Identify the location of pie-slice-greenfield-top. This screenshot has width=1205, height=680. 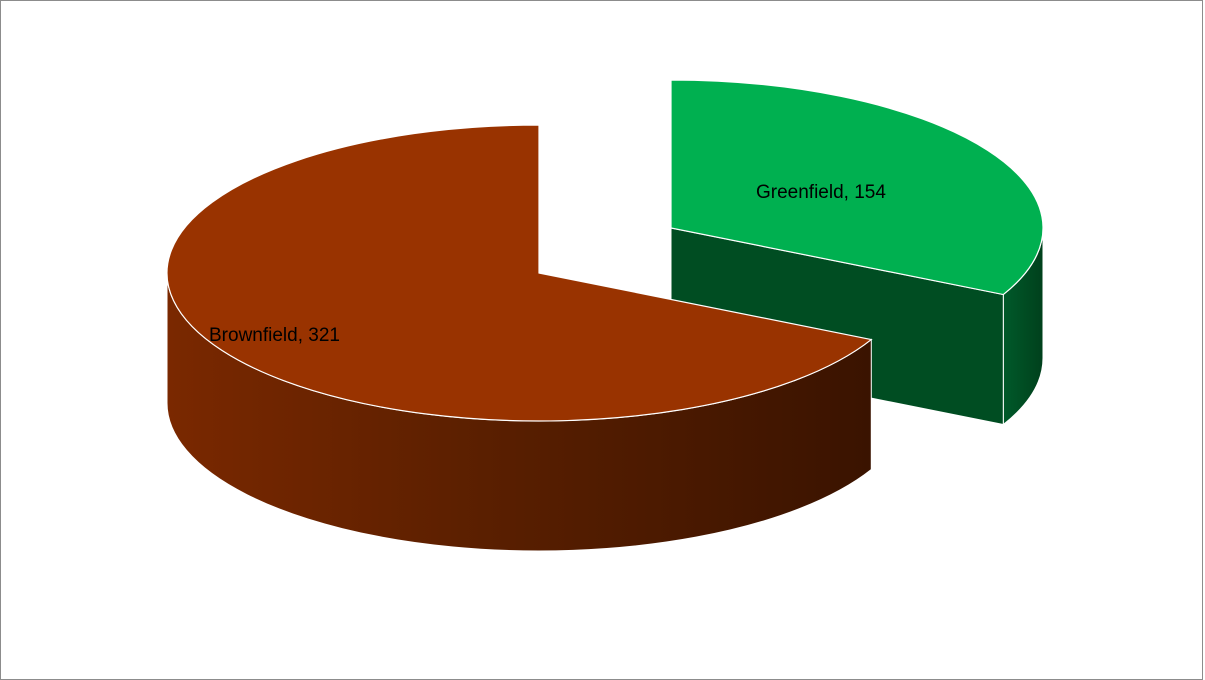
(857, 187).